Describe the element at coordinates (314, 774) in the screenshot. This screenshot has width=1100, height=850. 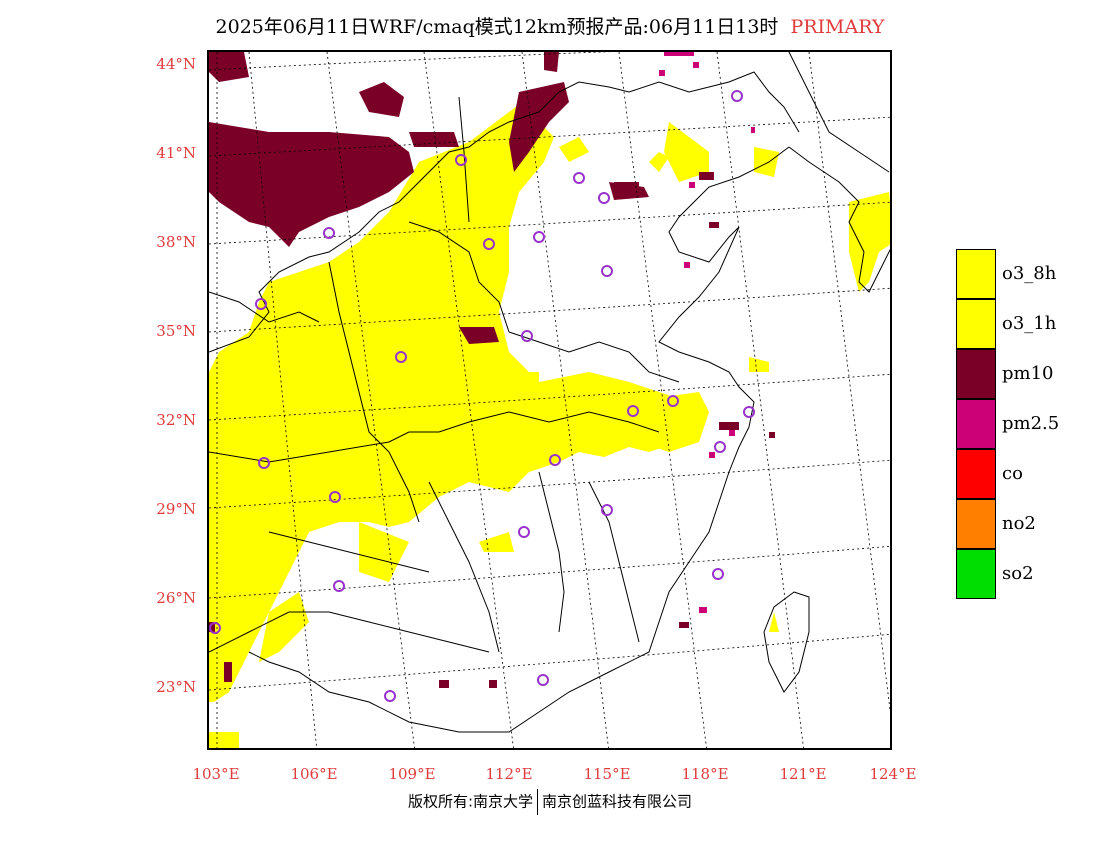
I see `lon-label-106: 106°E` at that location.